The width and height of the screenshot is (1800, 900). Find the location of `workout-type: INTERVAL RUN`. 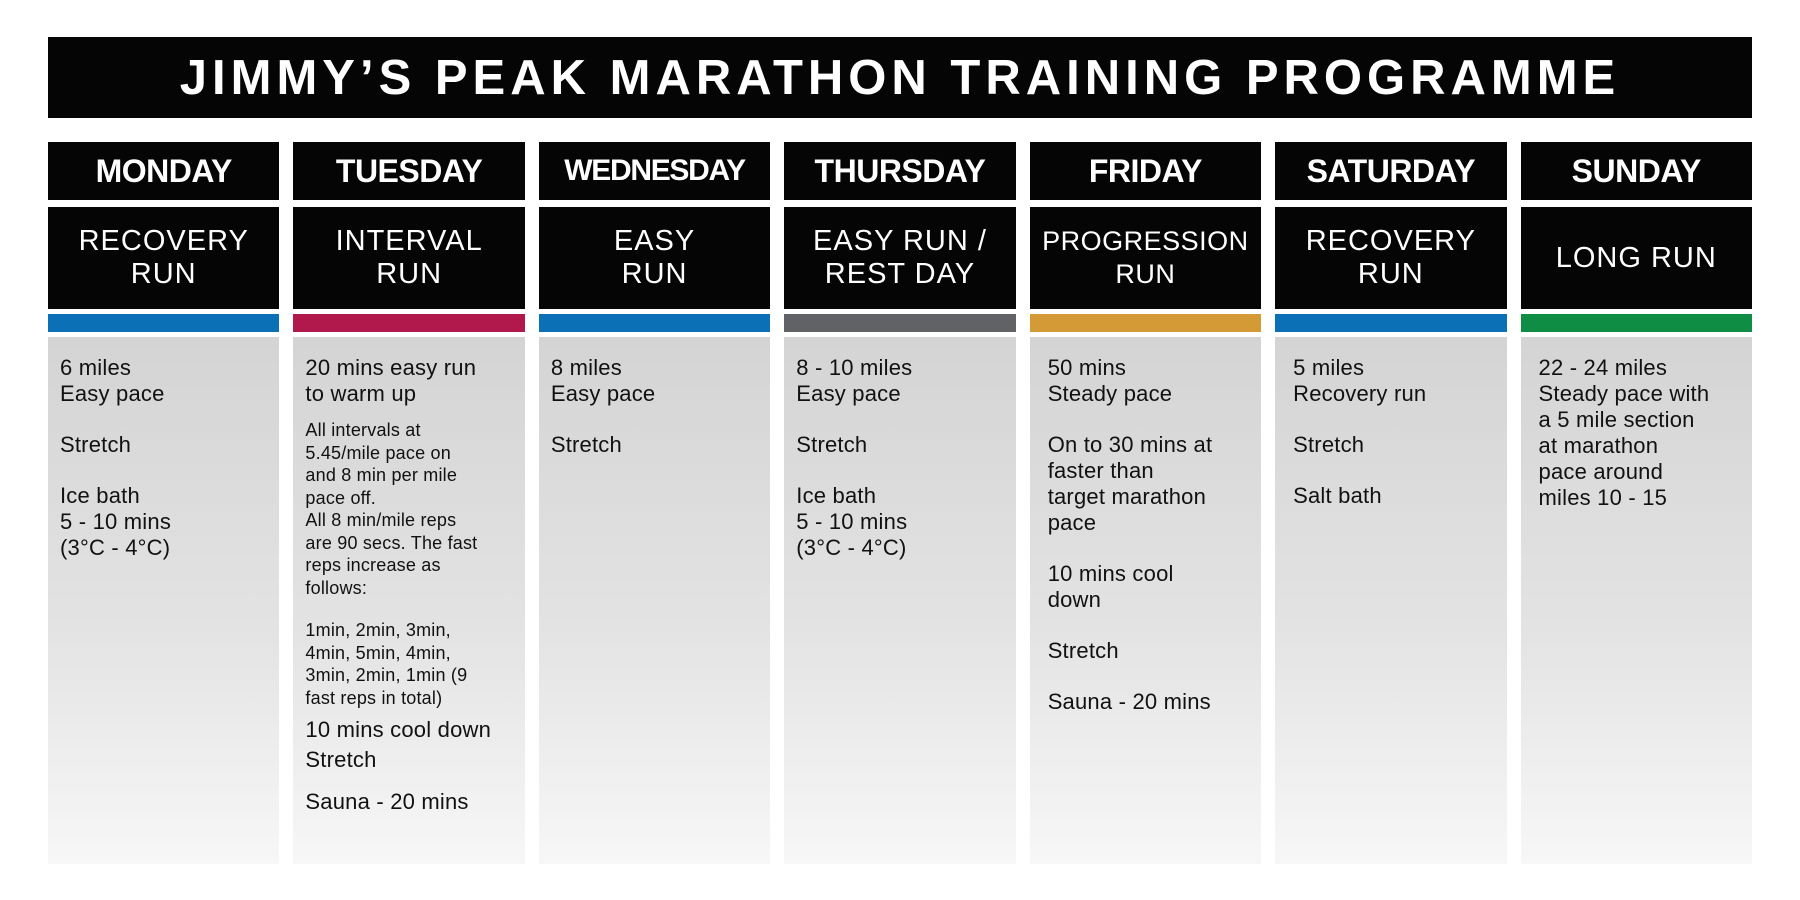

workout-type: INTERVAL RUN is located at coordinates (409, 258).